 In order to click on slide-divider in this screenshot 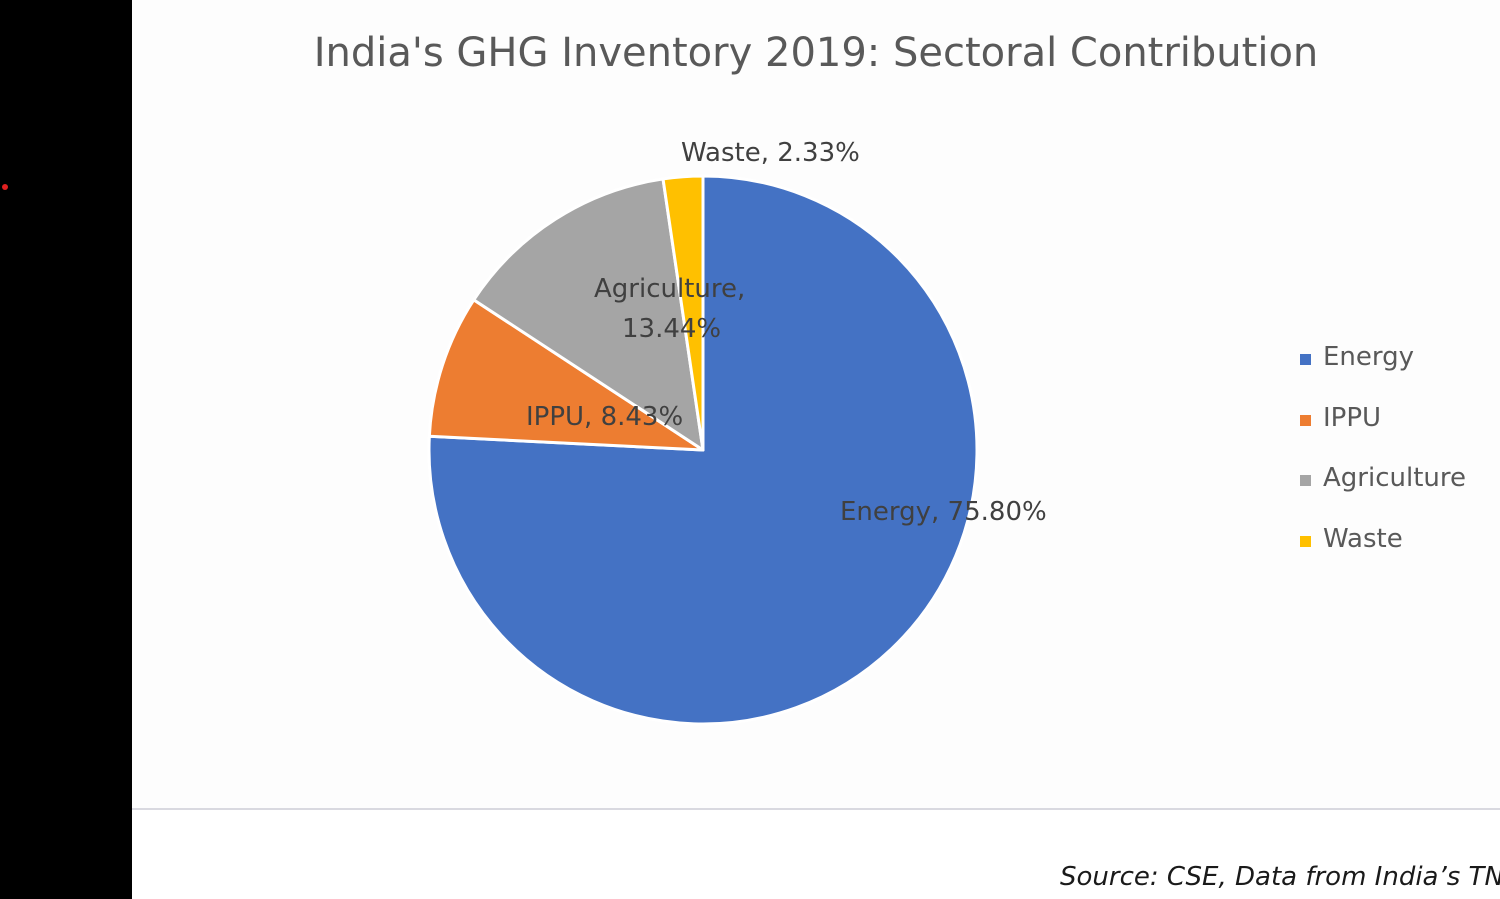, I will do `click(816, 809)`.